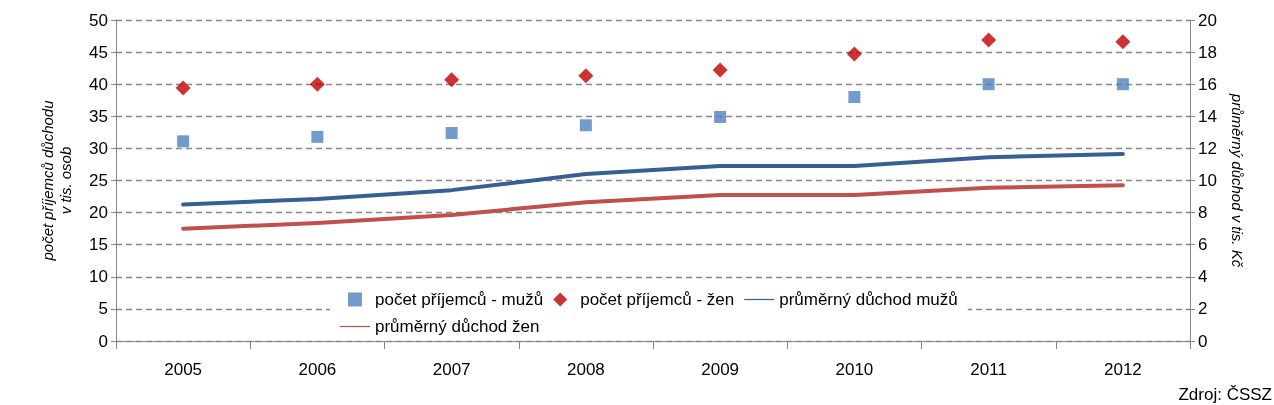 The width and height of the screenshot is (1274, 405). I want to click on y-tick-label: 35, so click(98, 116).